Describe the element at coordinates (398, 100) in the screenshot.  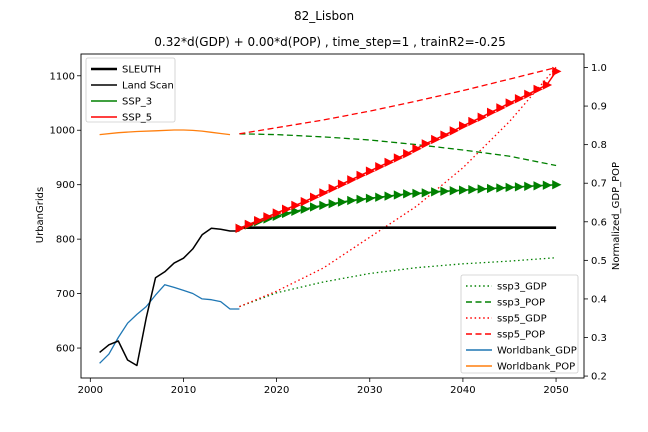
I see `series-line-ssp5-pop` at that location.